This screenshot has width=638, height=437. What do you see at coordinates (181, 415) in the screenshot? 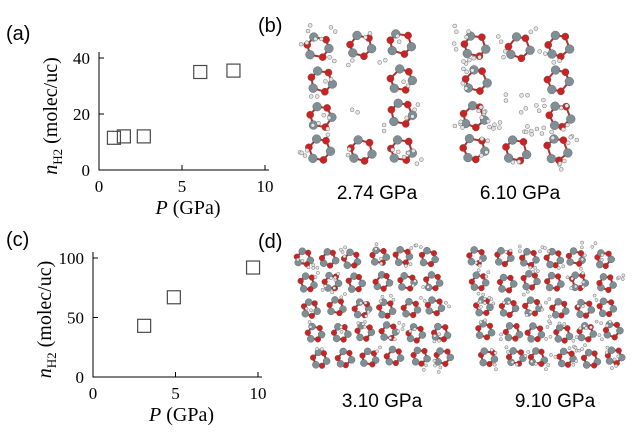
I see `chartc-xlabel: P (GPa)` at bounding box center [181, 415].